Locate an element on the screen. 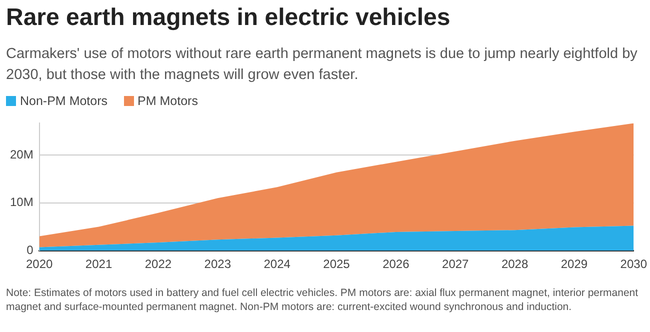 The image size is (650, 332). legend-label: PM Motors is located at coordinates (167, 101).